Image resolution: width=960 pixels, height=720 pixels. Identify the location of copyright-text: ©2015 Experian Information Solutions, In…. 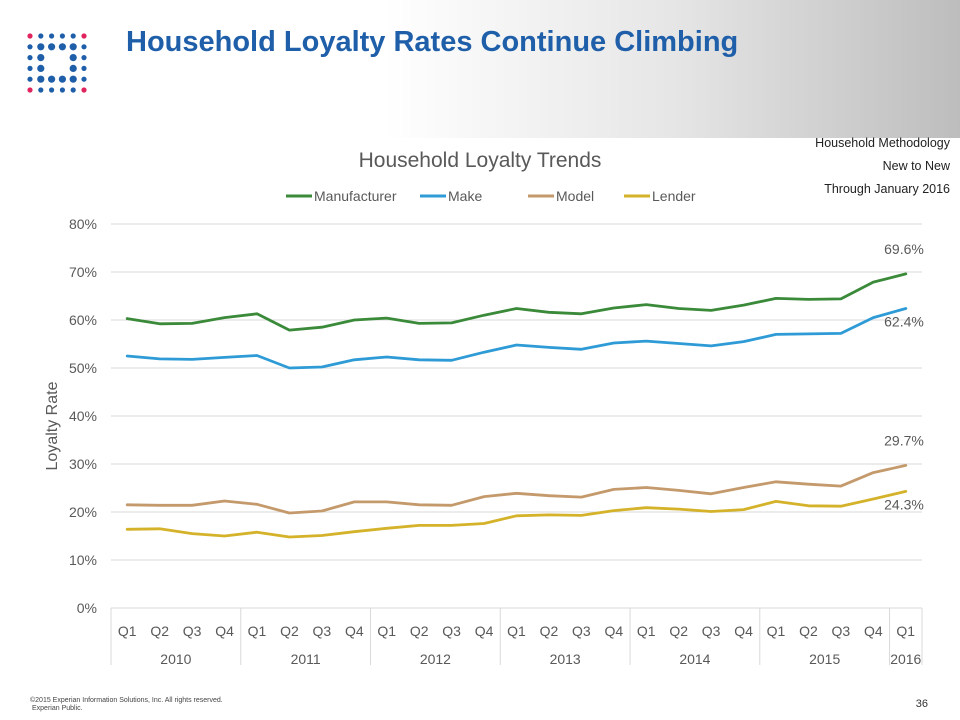
(126, 700).